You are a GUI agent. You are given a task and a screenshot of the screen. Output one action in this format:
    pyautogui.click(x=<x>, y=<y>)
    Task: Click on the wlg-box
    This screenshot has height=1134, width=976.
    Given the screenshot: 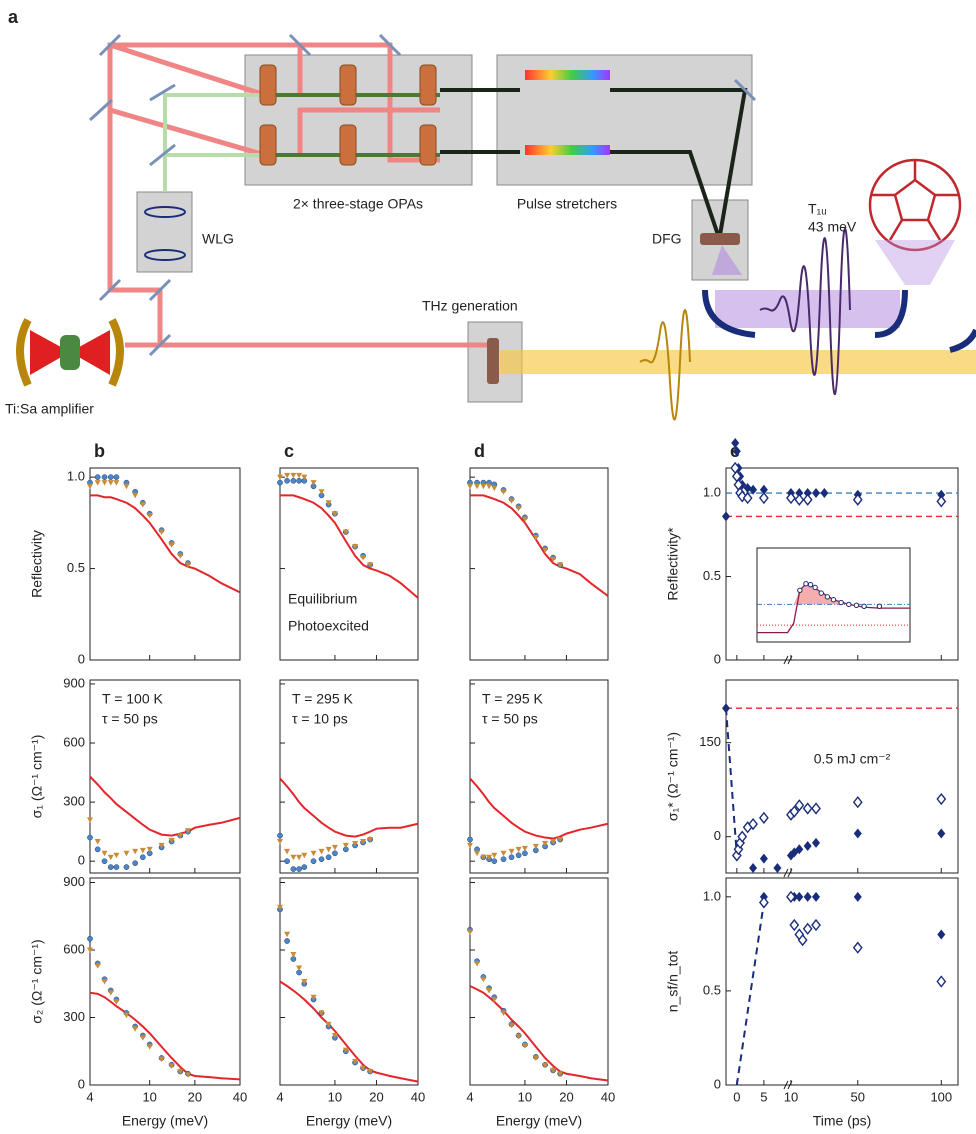 What is the action you would take?
    pyautogui.click(x=164, y=232)
    